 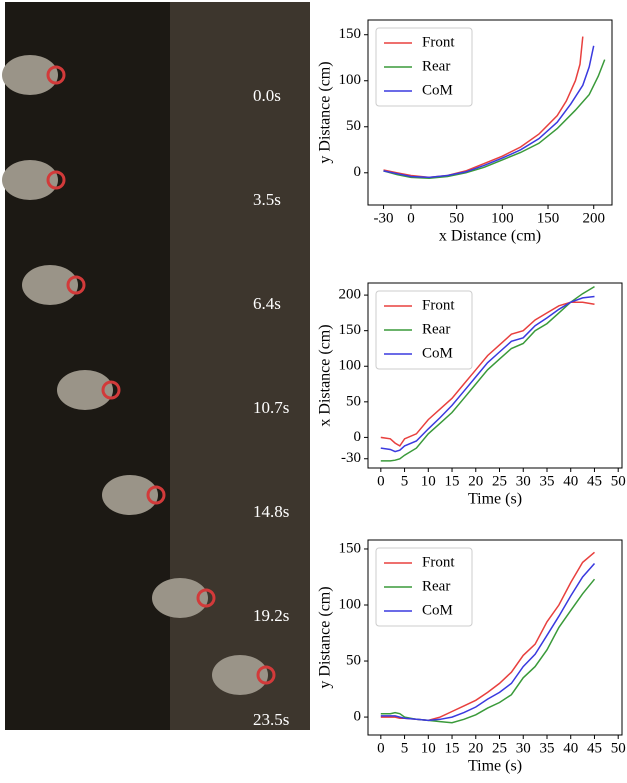 I want to click on x-axis-label: x Distance (cm), so click(x=490, y=236).